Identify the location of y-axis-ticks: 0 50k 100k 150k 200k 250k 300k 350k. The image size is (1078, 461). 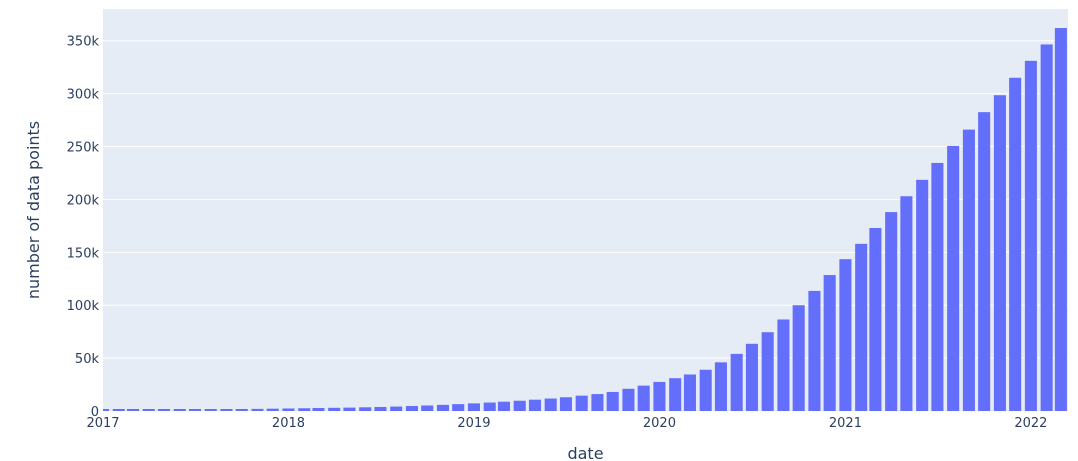
(83, 227).